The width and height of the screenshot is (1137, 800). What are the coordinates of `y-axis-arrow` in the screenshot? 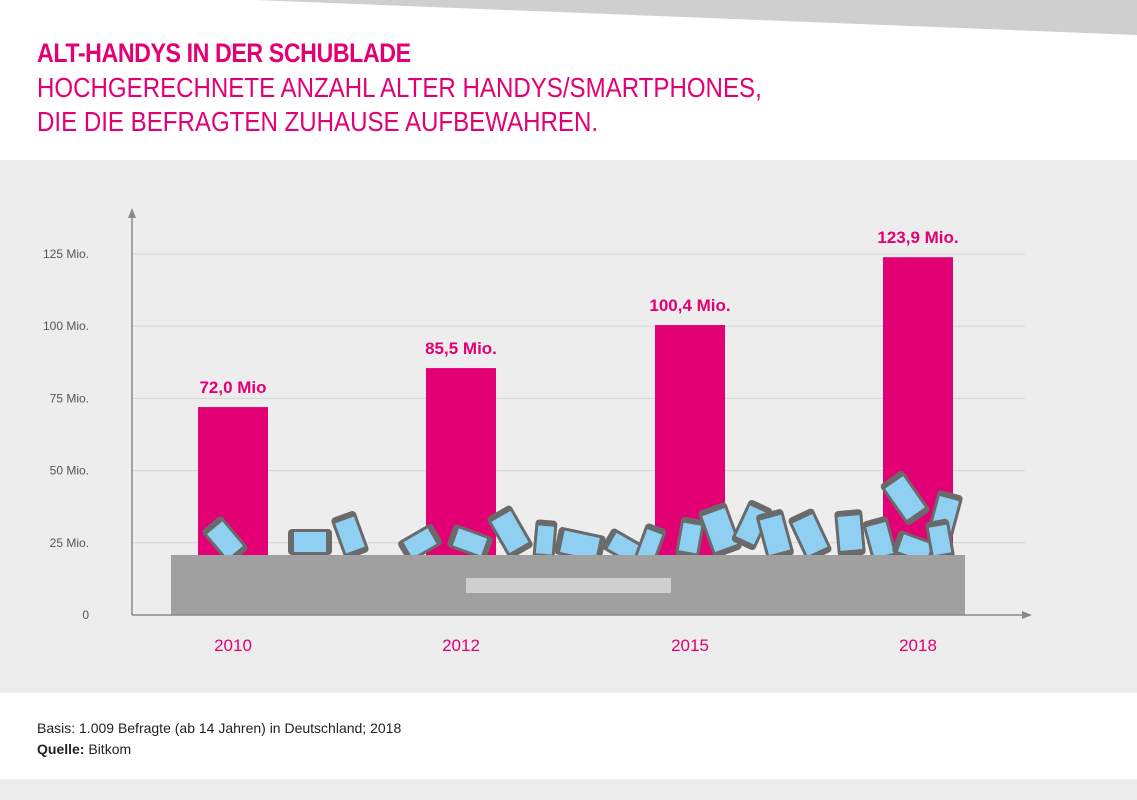 It's located at (132, 213).